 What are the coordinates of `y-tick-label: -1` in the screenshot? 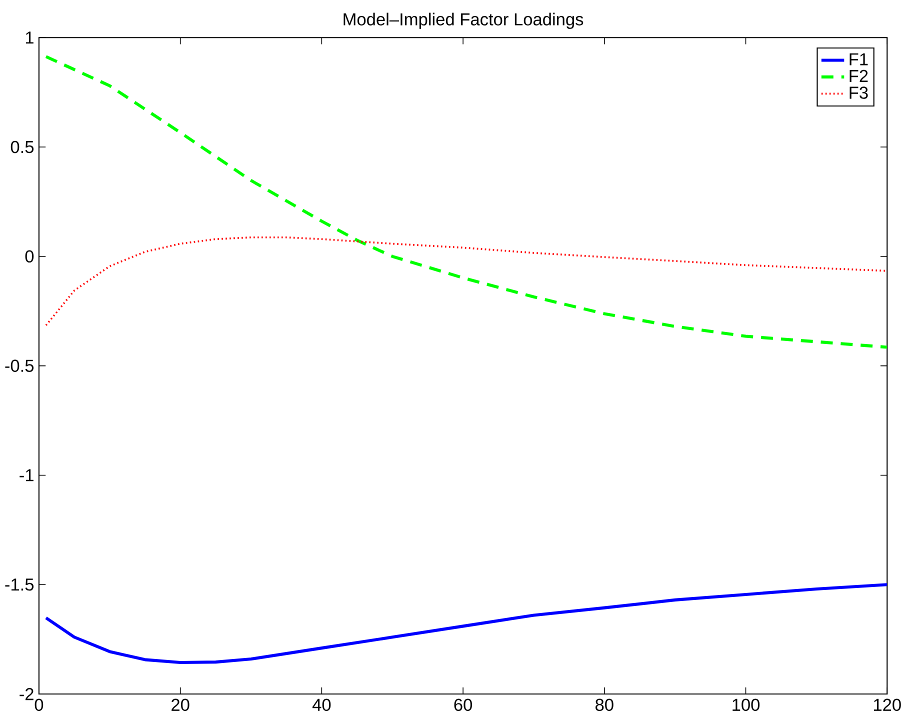 It's located at (27, 475).